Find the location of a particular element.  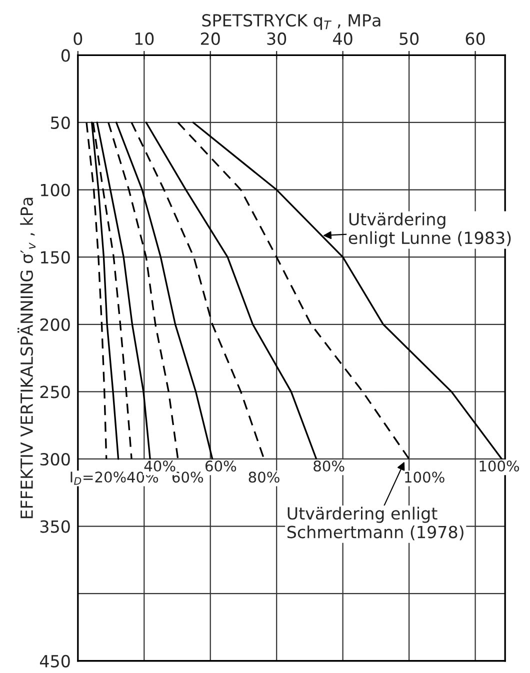

y-tick-label: 200 is located at coordinates (55, 324).